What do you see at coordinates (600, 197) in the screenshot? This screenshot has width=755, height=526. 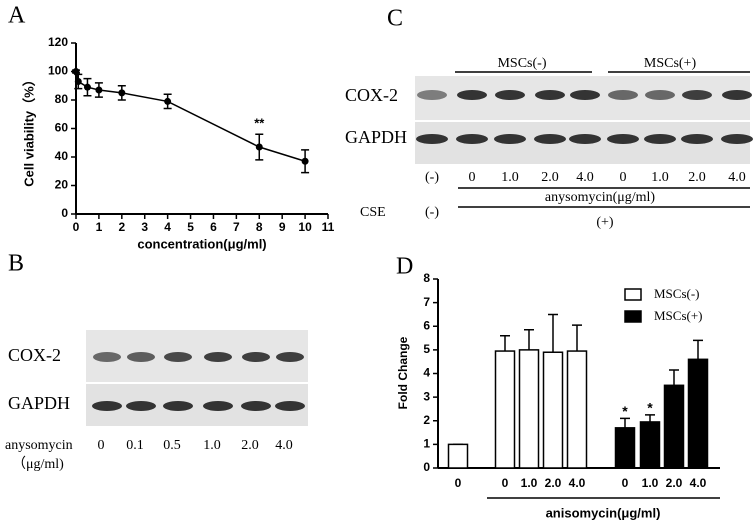 I see `treatment-label: anysomycin(μg/ml)` at bounding box center [600, 197].